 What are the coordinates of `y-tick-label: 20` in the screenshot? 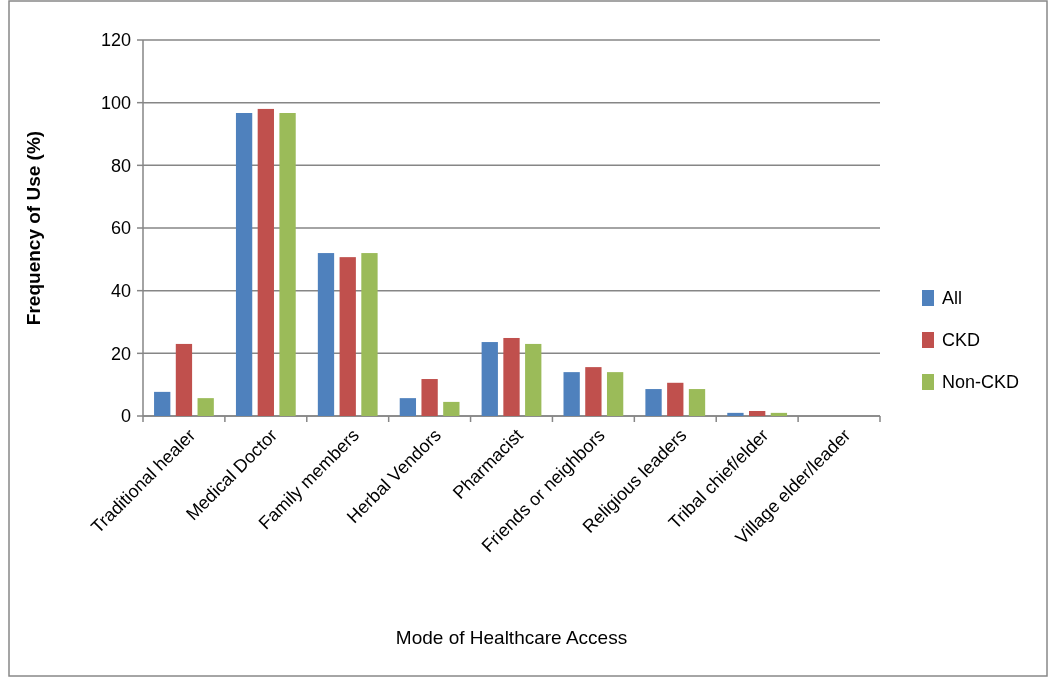 It's located at (120, 353).